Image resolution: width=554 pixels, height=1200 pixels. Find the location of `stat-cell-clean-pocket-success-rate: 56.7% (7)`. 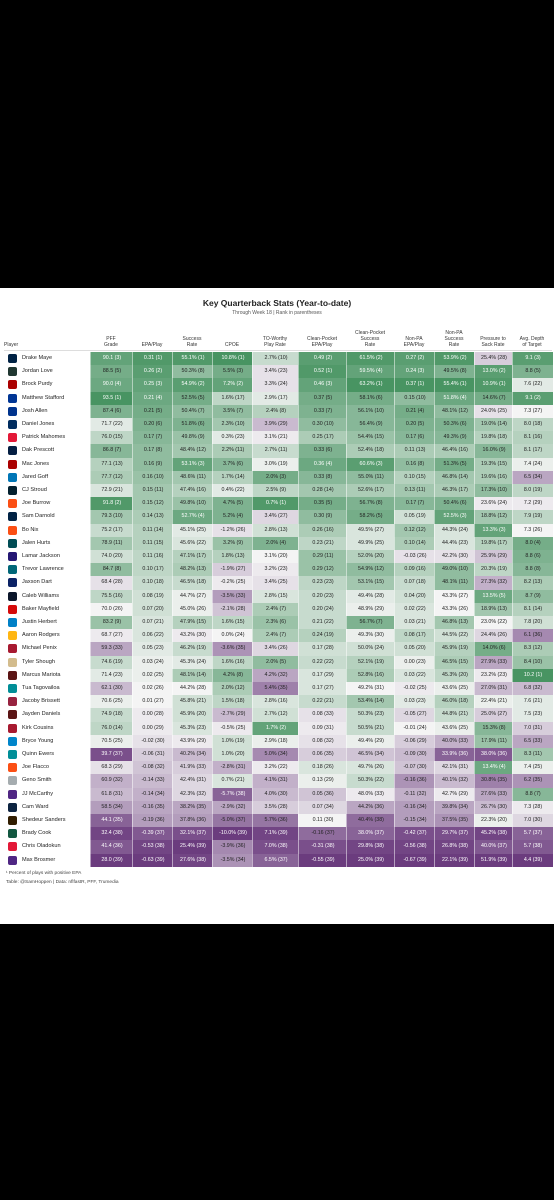

stat-cell-clean-pocket-success-rate: 56.7% (7) is located at coordinates (370, 623).